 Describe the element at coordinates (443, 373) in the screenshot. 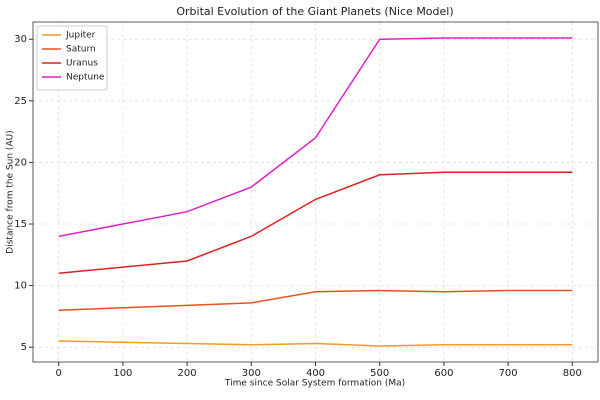

I see `x-tick-label: 600` at that location.